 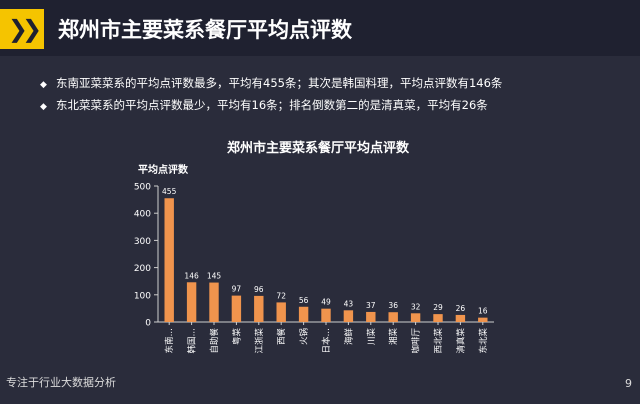 What do you see at coordinates (281, 295) in the screenshot?
I see `bar-value-label: 72` at bounding box center [281, 295].